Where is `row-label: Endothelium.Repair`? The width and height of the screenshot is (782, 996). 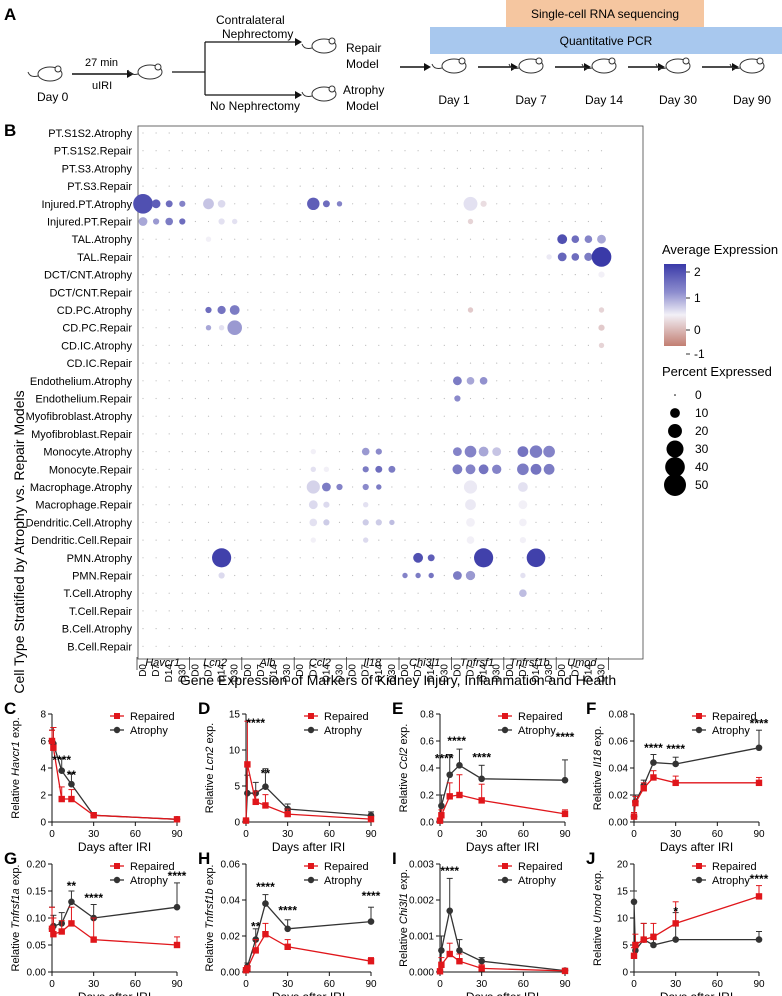
row-label: Endothelium.Repair is located at coordinates (83, 400).